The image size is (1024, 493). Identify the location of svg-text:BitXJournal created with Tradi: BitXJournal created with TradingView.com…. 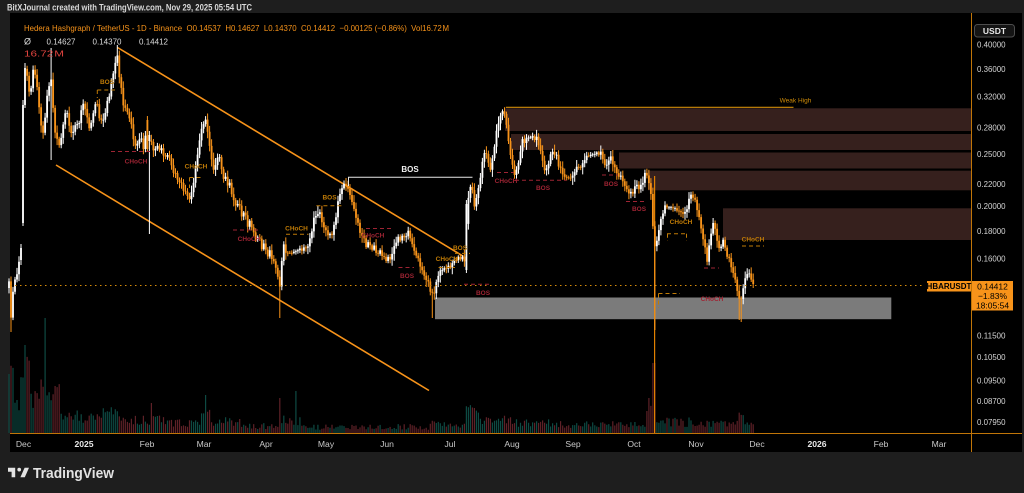
(129, 7).